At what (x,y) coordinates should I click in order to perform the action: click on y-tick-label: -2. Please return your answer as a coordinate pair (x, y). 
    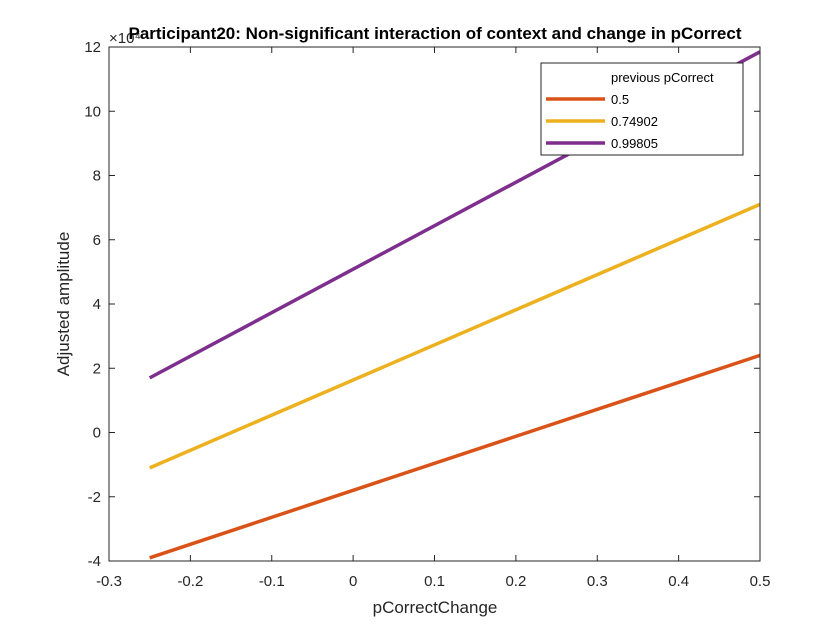
    Looking at the image, I should click on (94, 497).